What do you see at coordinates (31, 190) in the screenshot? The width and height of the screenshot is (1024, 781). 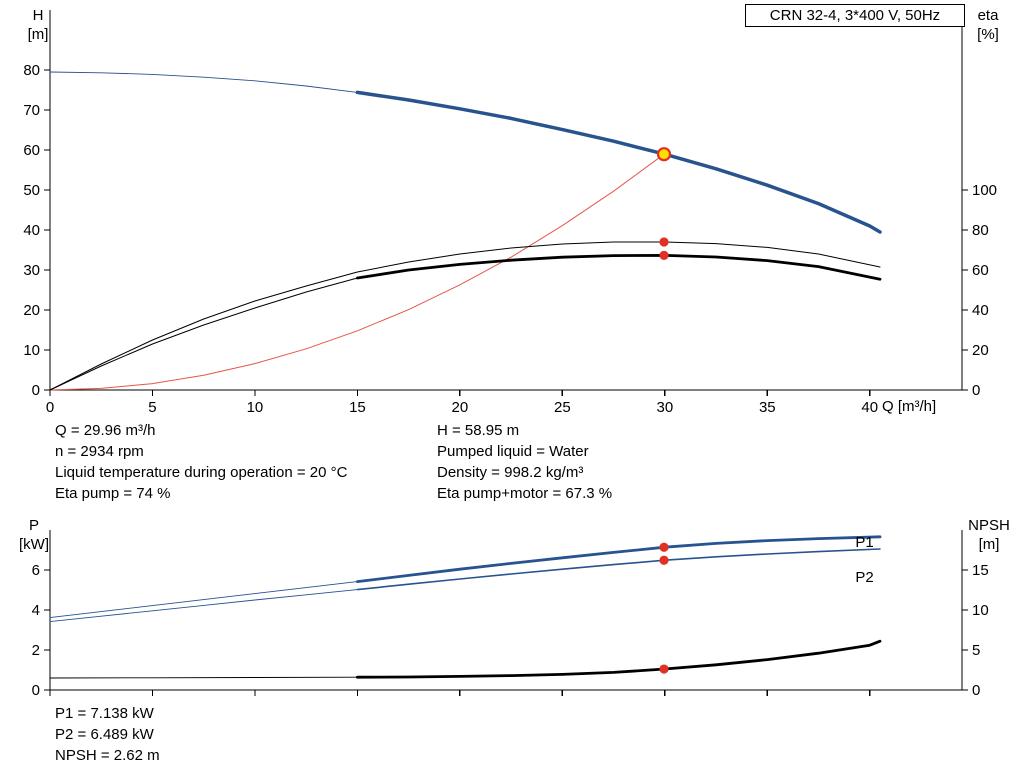 I see `svg-text: 50` at bounding box center [31, 190].